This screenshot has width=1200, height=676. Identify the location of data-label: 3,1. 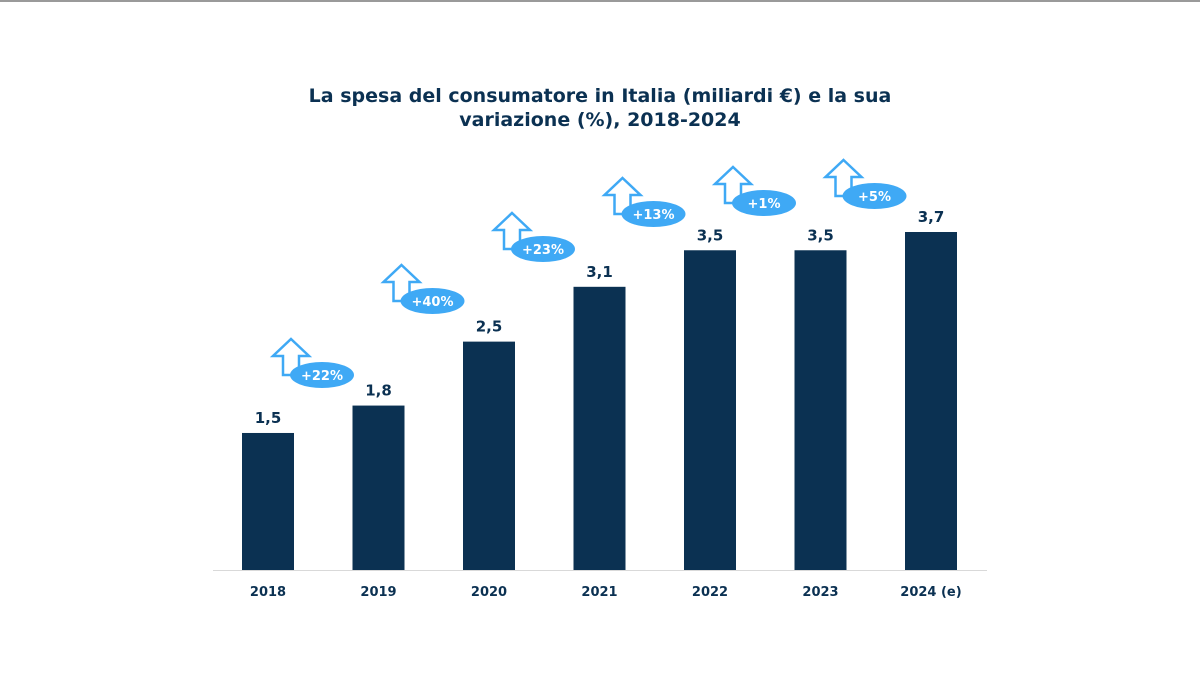
(599, 272).